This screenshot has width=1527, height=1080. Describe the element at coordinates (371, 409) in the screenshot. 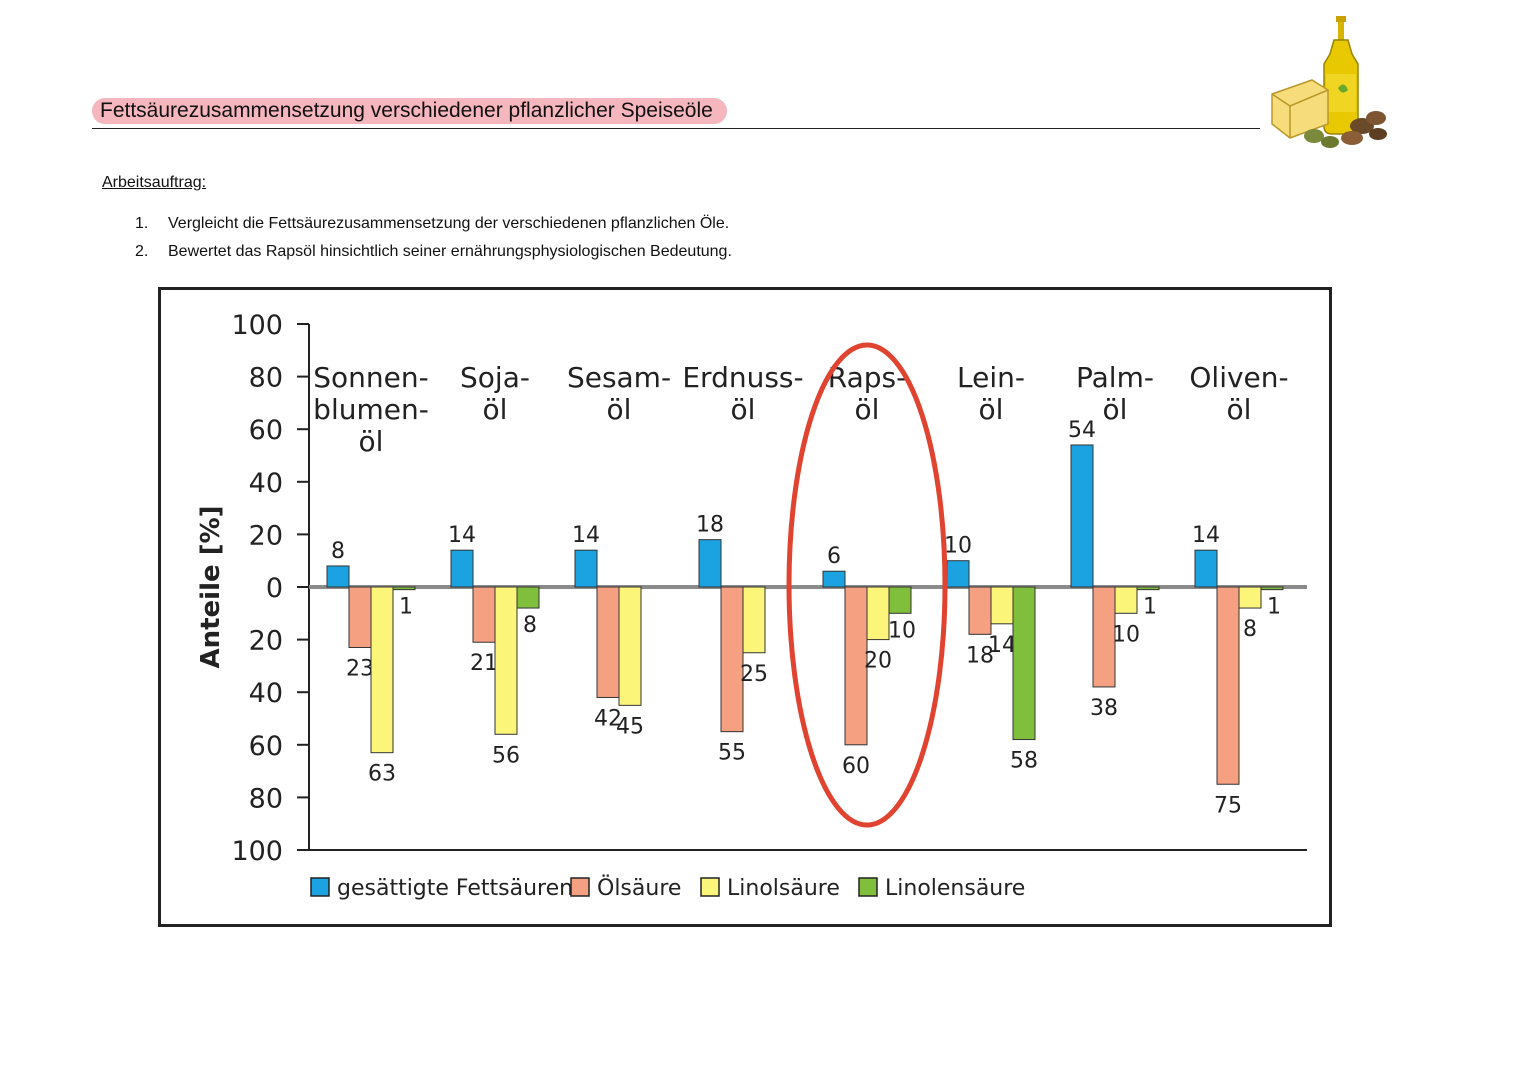

I see `category-label: blumen-` at that location.